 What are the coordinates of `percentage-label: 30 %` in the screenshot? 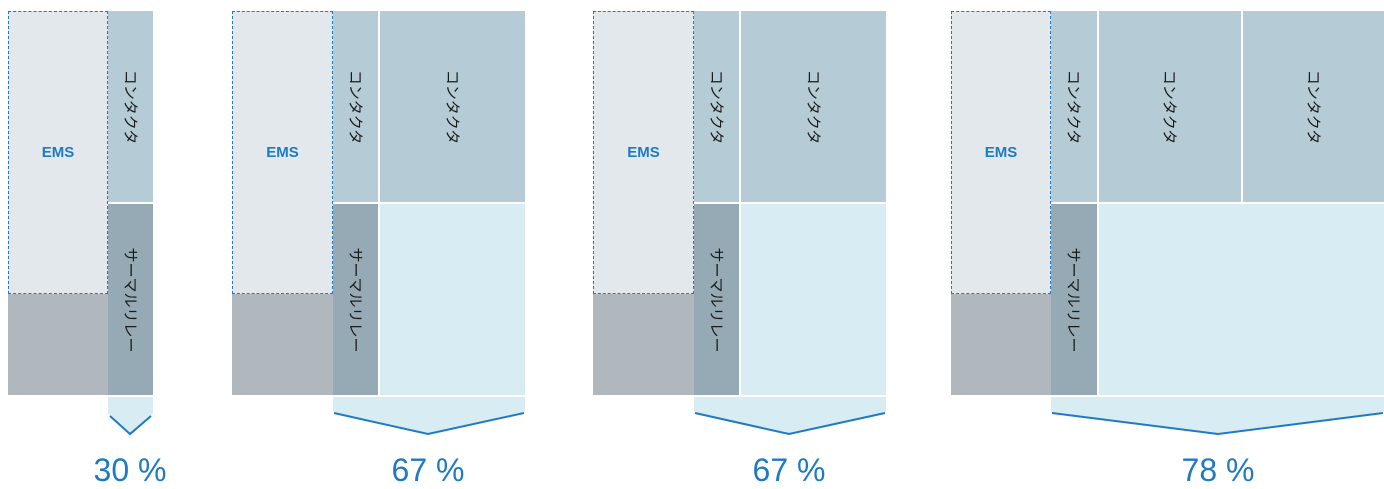 It's located at (130, 470).